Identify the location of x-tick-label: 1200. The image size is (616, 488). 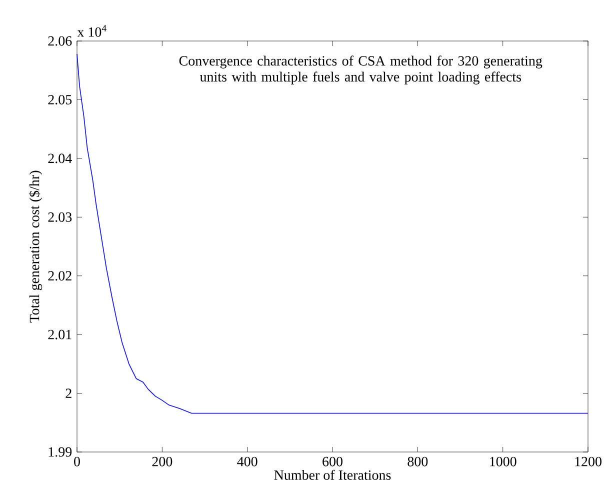
(588, 461).